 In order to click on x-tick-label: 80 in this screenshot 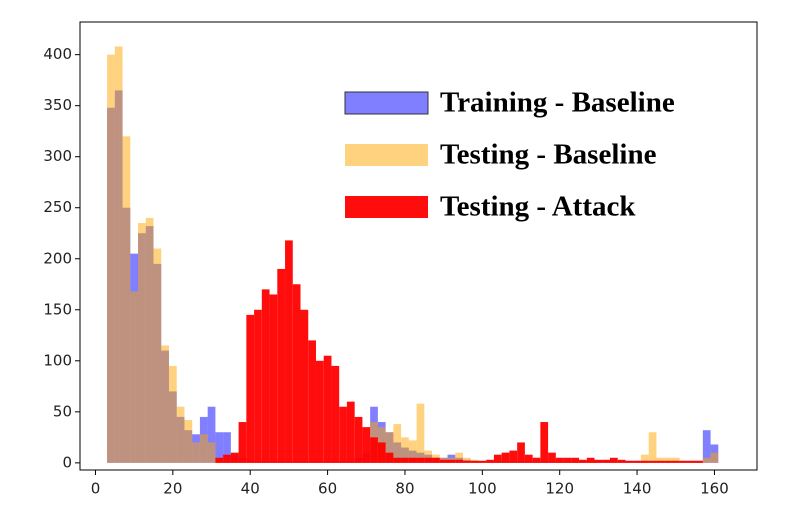, I will do `click(404, 489)`.